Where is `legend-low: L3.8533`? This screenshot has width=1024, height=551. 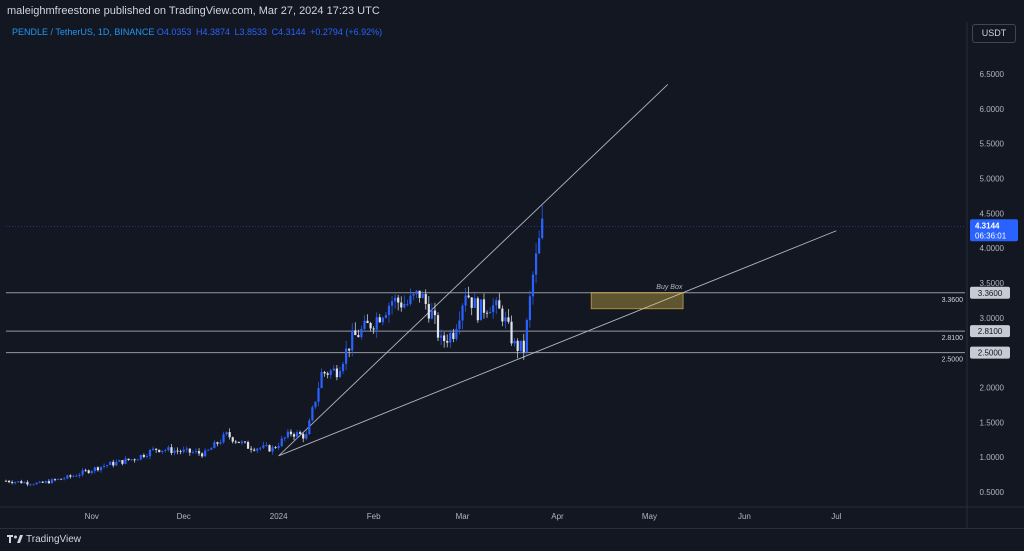 legend-low: L3.8533 is located at coordinates (251, 32).